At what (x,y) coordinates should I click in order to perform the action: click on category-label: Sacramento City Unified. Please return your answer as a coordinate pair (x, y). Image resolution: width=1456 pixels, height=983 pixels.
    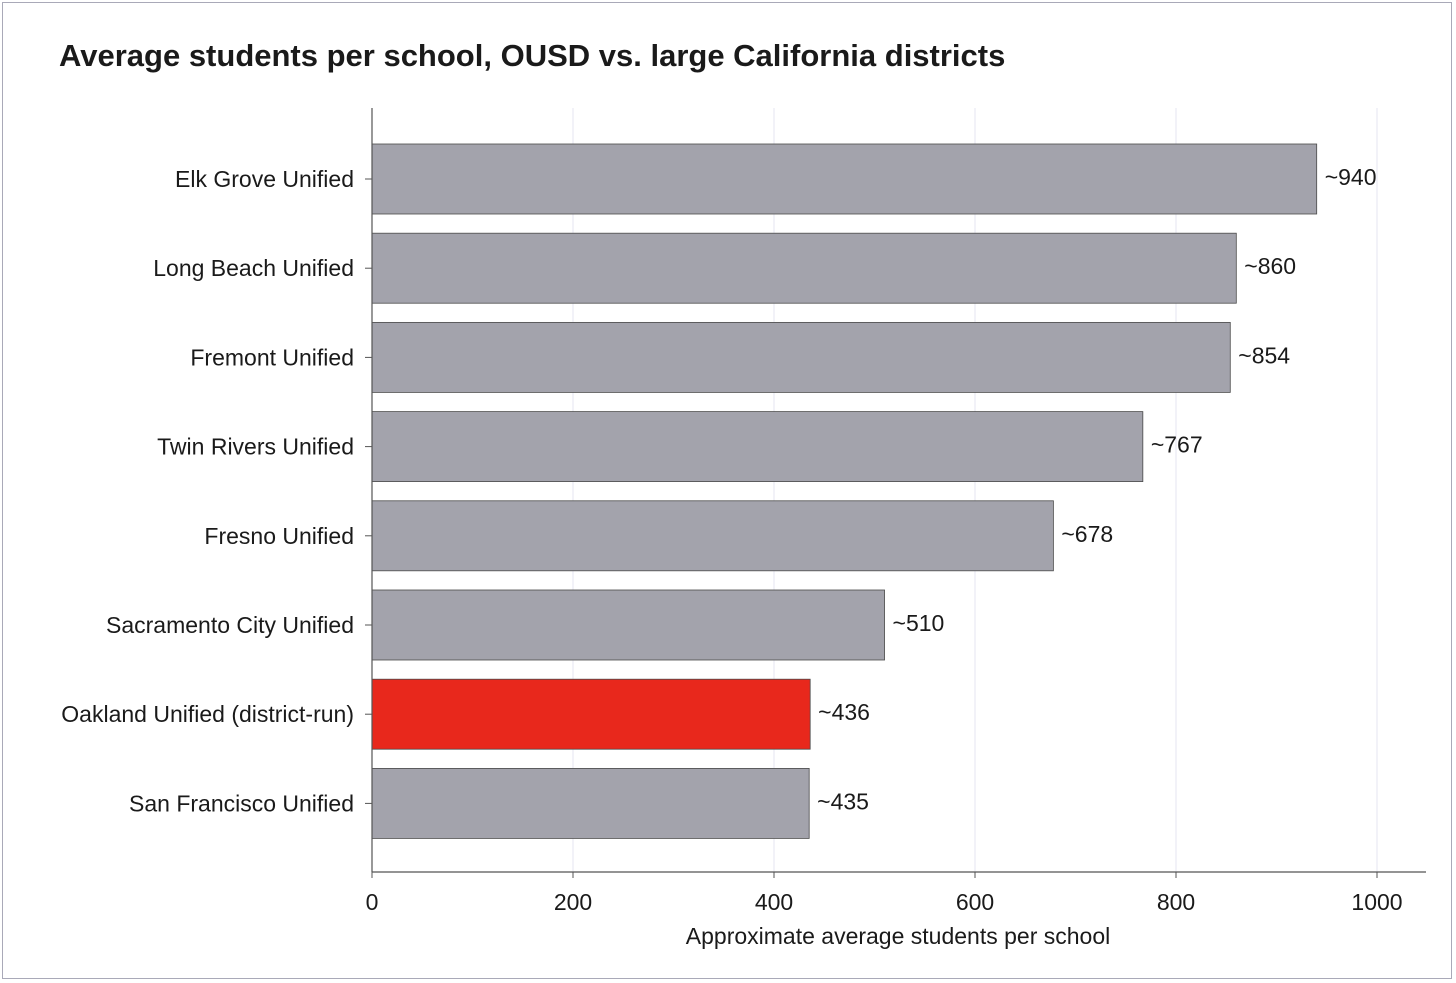
    Looking at the image, I should click on (230, 625).